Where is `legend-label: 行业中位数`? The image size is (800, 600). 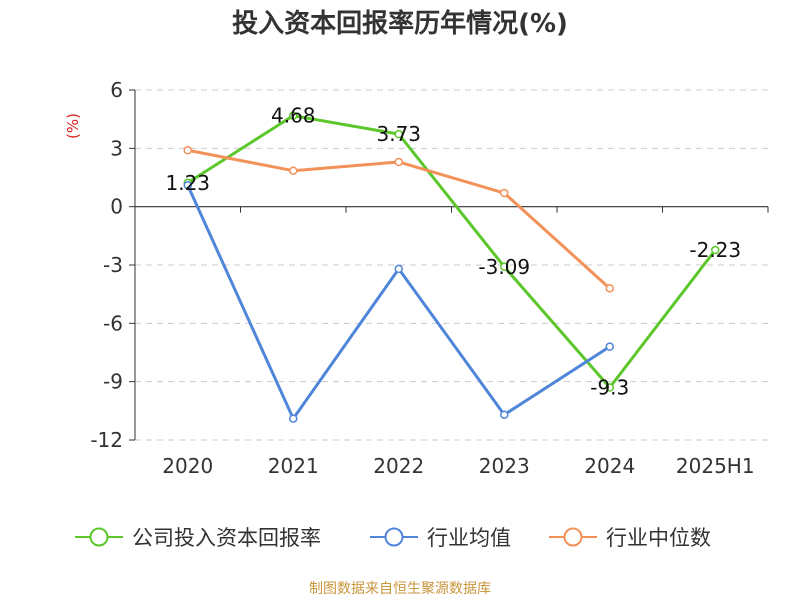 legend-label: 行业中位数 is located at coordinates (658, 538).